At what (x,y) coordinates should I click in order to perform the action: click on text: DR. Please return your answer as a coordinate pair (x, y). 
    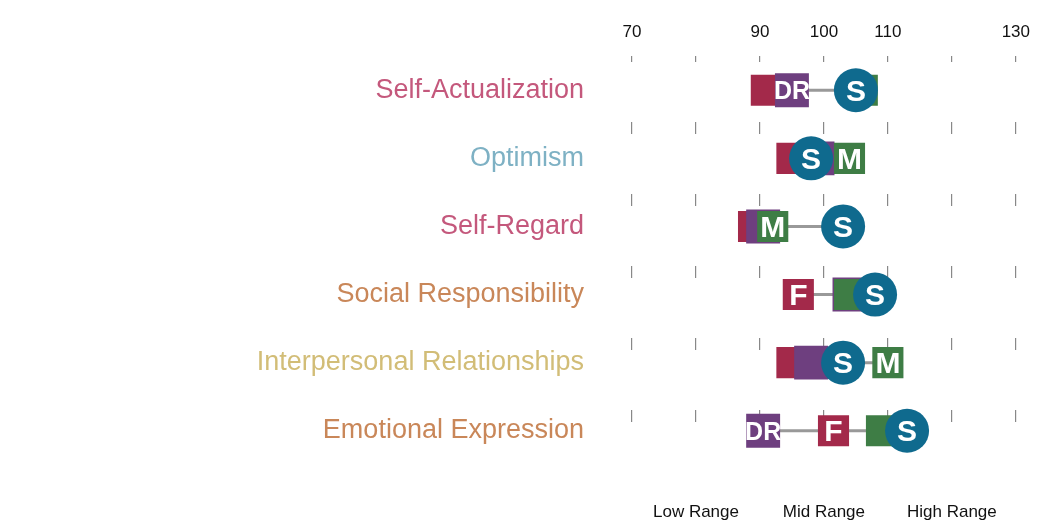
    Looking at the image, I should click on (763, 430).